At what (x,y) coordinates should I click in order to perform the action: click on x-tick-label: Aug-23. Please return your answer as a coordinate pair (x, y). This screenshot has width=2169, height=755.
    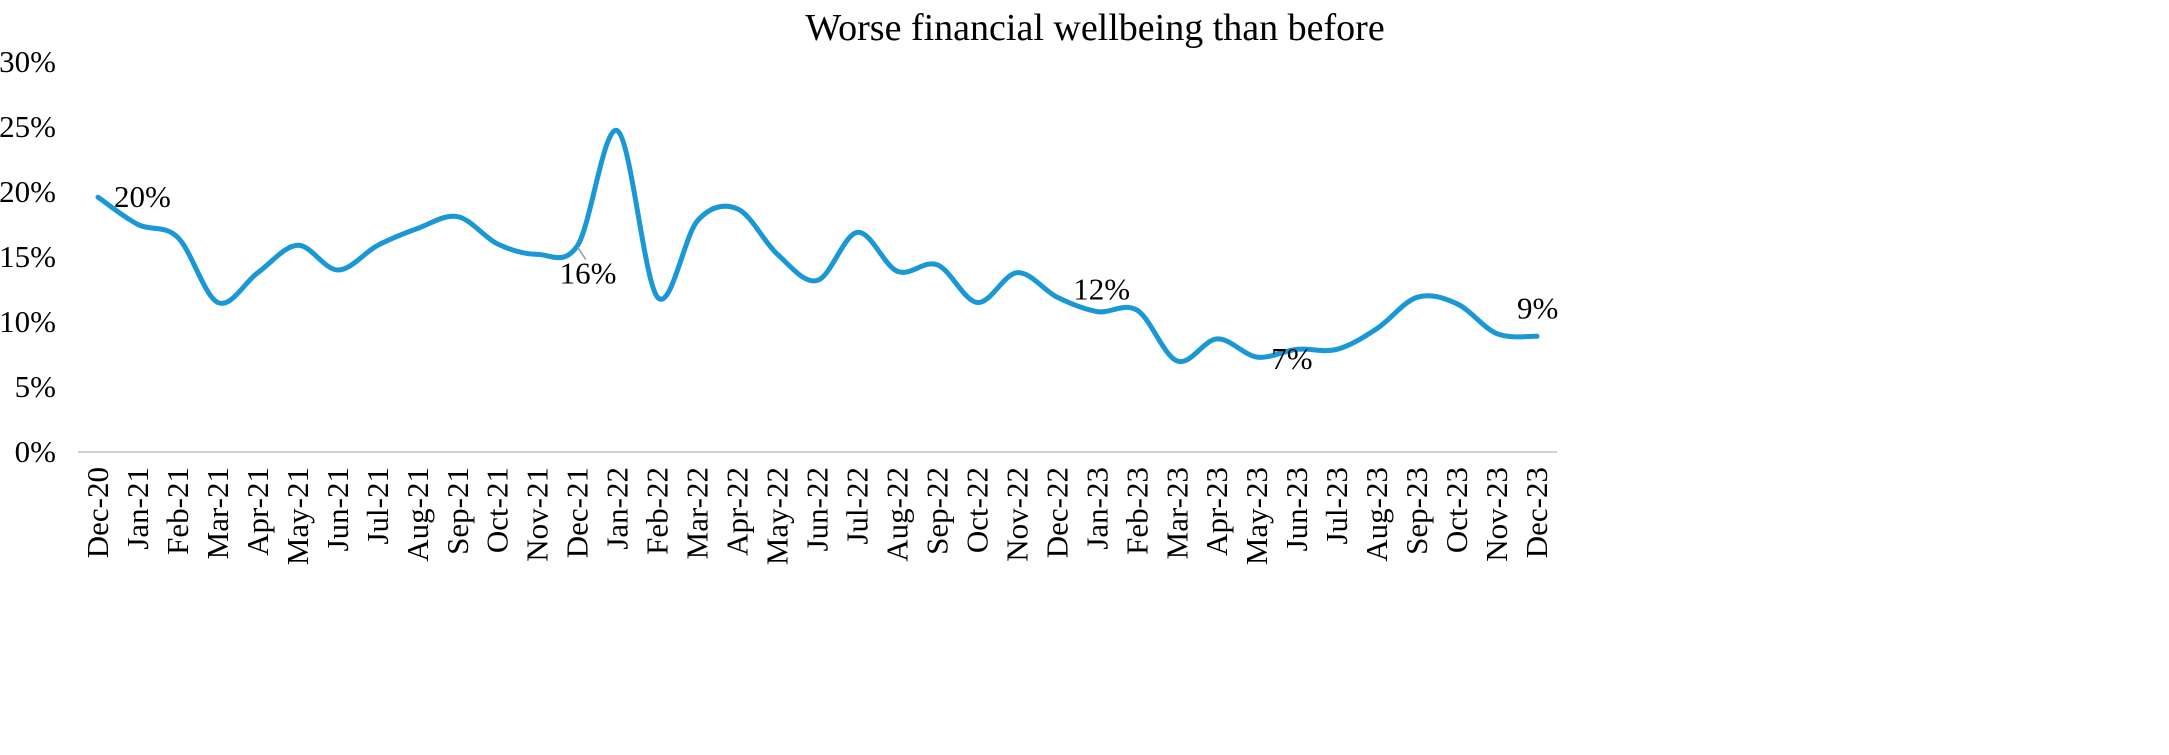
    Looking at the image, I should click on (1376, 514).